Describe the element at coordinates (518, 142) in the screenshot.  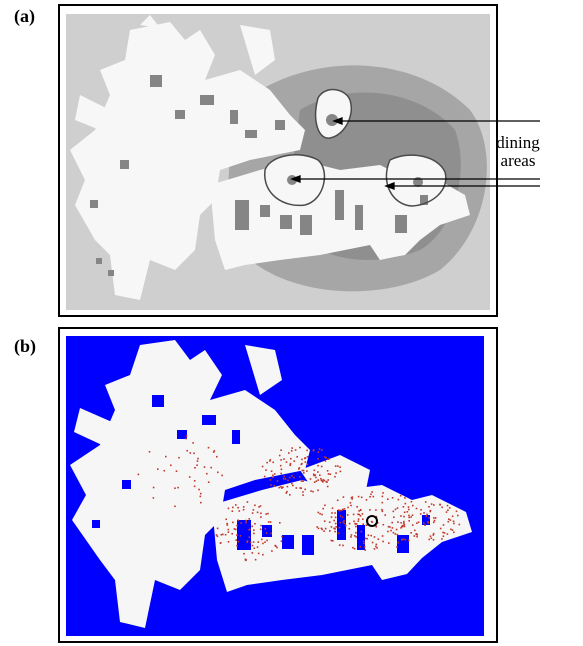
I see `dining-annotation-line1: dining` at that location.